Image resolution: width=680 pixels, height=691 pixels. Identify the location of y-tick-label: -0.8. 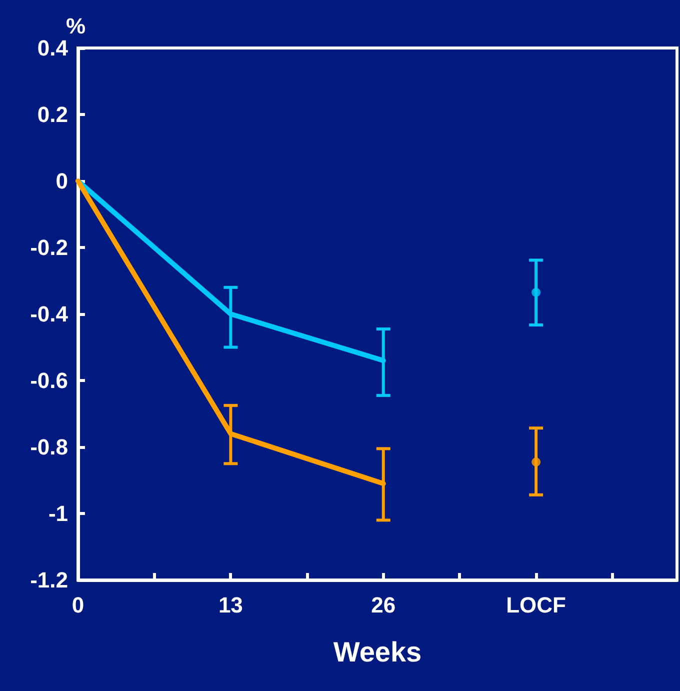
(49, 447).